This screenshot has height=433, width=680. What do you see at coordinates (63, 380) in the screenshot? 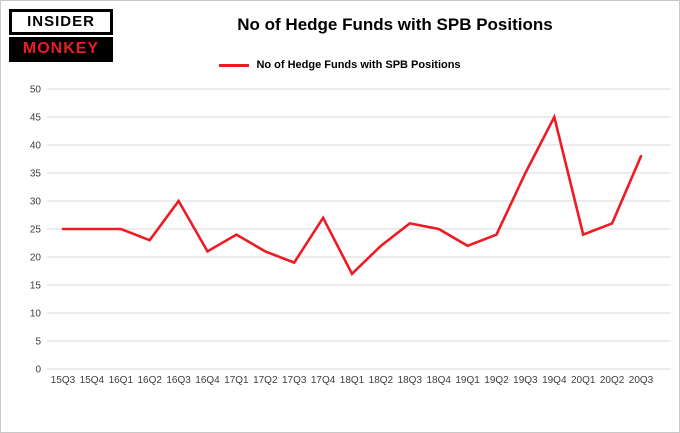
I see `x-tick-label: 15Q3` at bounding box center [63, 380].